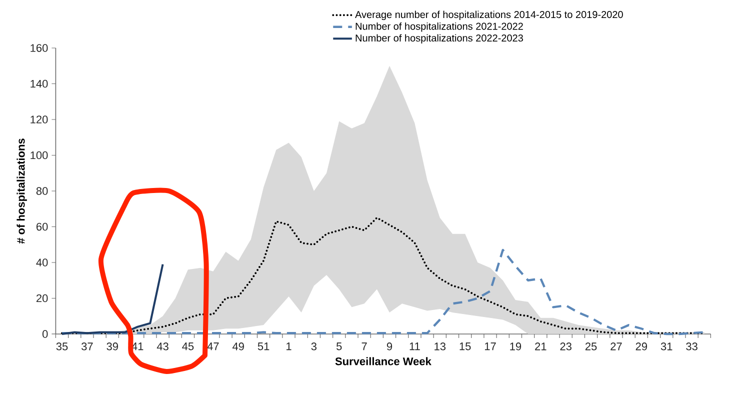 The height and width of the screenshot is (394, 740). I want to click on x-tick-label: 13, so click(440, 346).